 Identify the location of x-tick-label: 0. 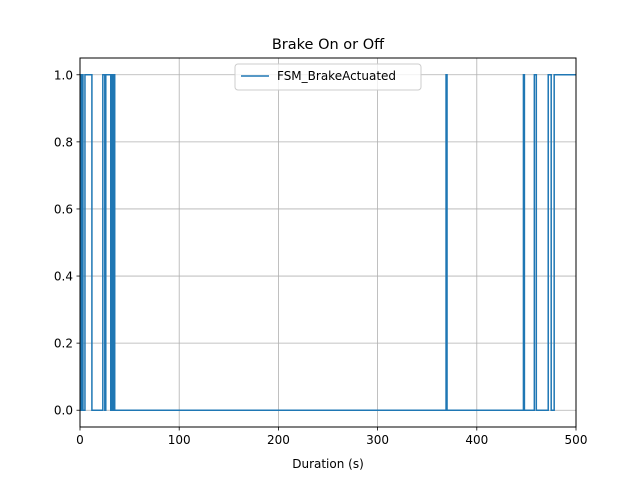
(80, 440).